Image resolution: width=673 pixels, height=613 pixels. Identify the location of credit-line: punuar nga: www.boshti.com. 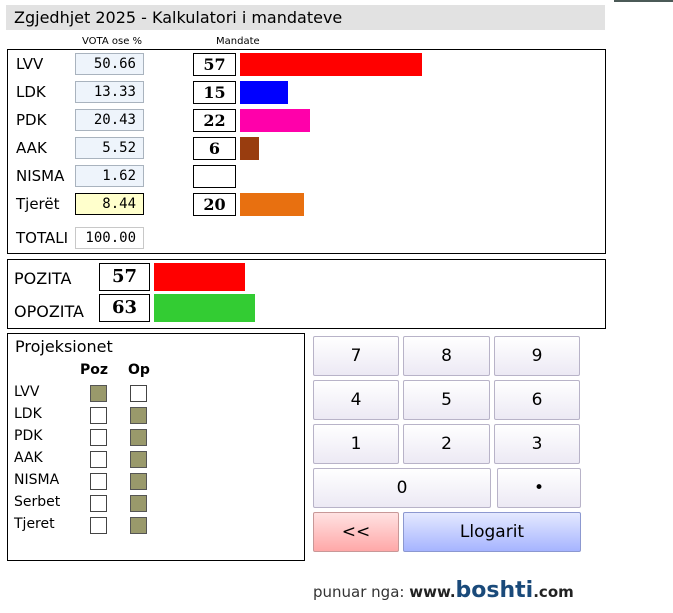
(443, 590).